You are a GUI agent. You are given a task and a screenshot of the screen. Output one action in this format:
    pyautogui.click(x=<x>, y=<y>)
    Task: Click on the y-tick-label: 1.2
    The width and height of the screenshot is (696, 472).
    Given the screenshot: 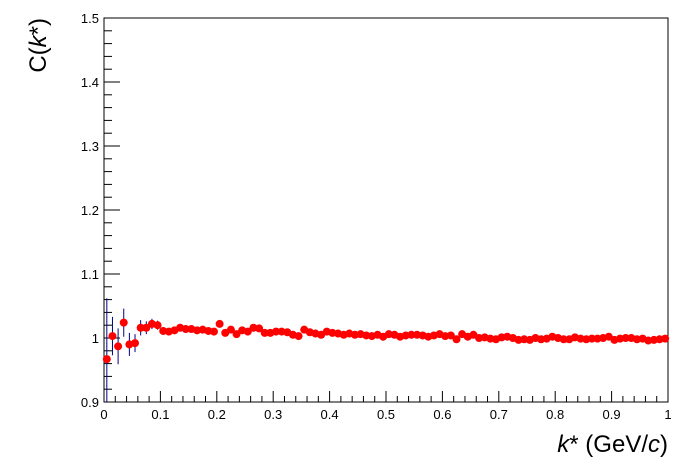 What is the action you would take?
    pyautogui.click(x=90, y=210)
    